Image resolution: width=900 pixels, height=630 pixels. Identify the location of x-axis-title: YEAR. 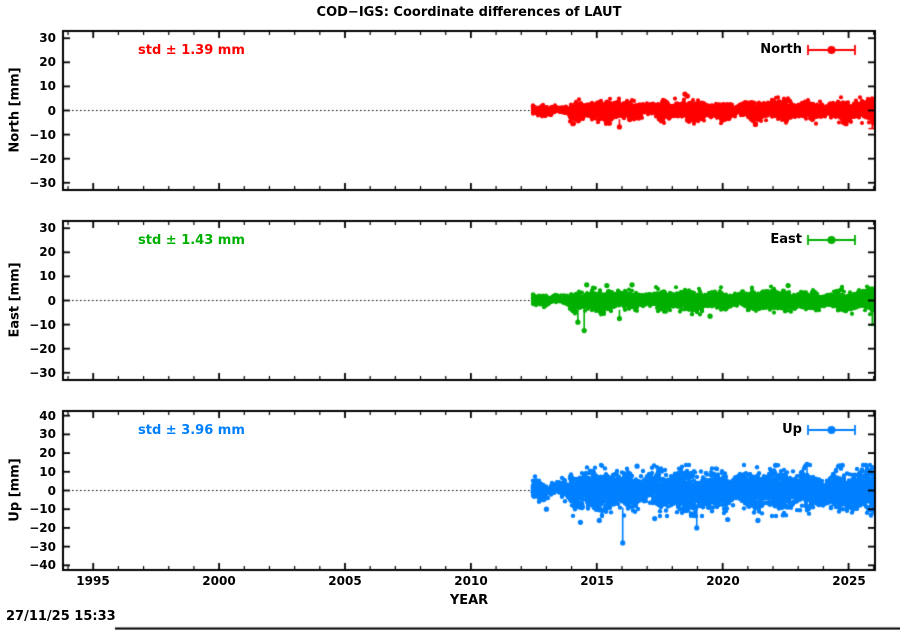
(469, 600).